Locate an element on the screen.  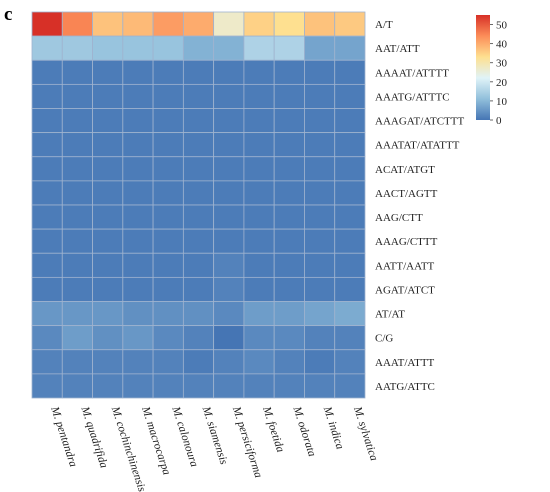
colorbar-tick-label: 50 is located at coordinates (502, 26).